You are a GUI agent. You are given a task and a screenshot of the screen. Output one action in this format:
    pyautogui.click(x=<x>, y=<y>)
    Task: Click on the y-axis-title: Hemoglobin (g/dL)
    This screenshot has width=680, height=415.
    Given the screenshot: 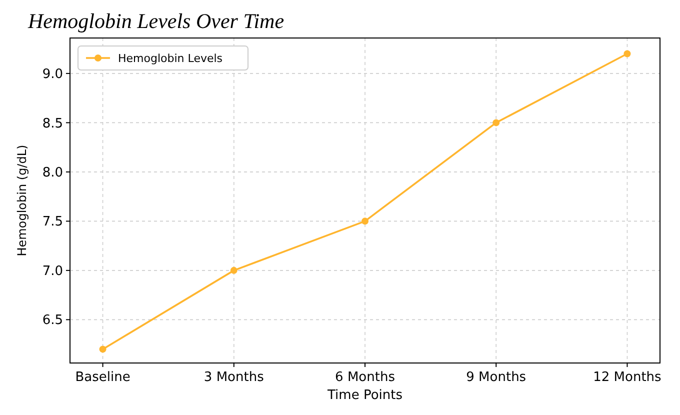 What is the action you would take?
    pyautogui.click(x=22, y=200)
    